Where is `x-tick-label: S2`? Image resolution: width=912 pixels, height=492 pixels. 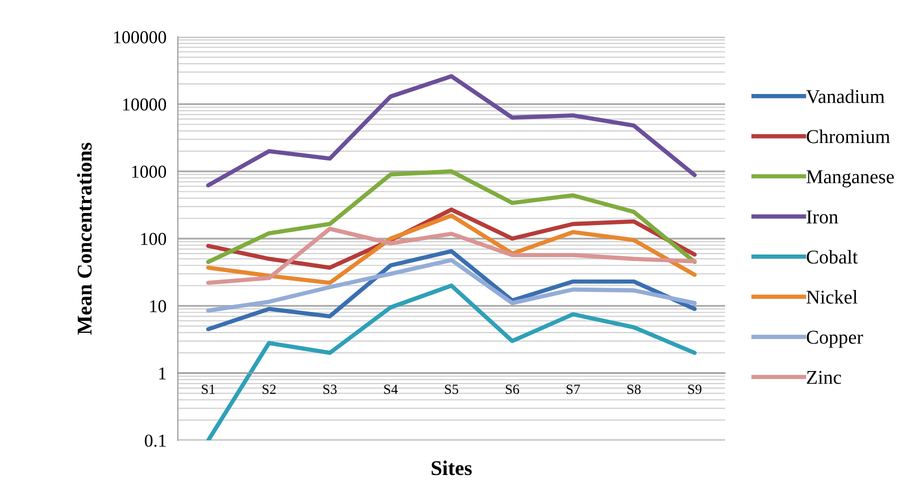
x-tick-label: S2 is located at coordinates (269, 389).